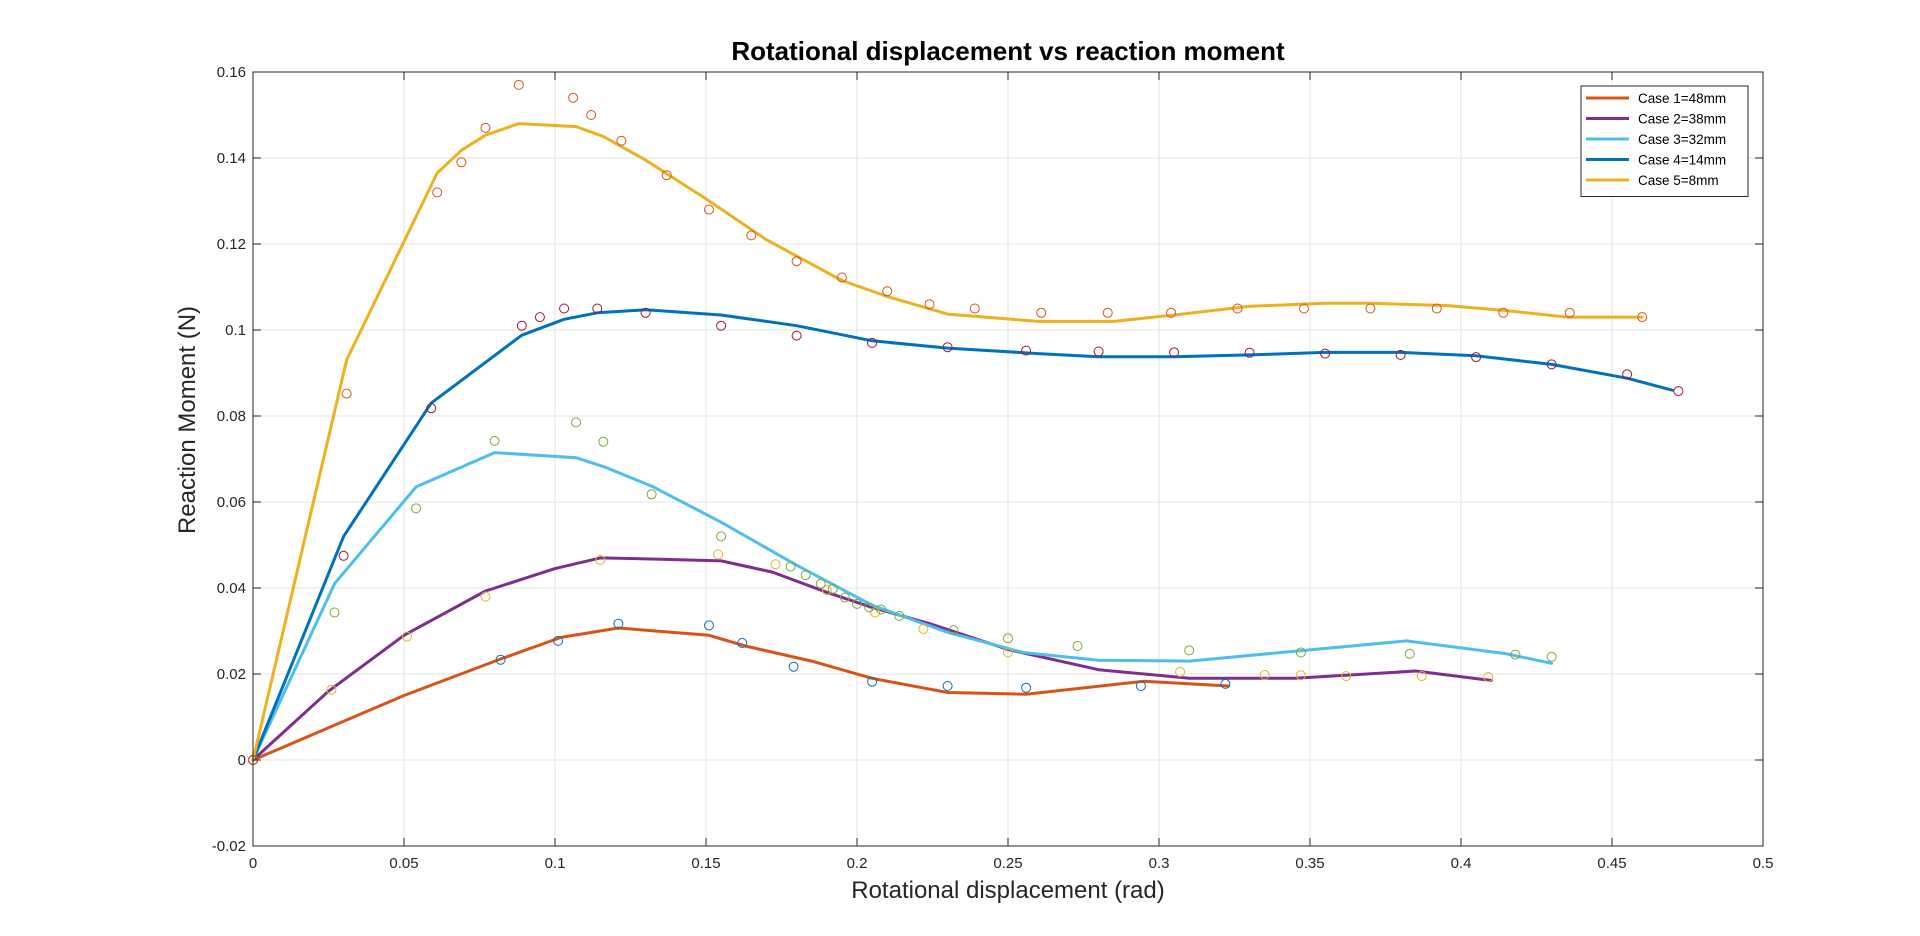 Image resolution: width=1920 pixels, height=936 pixels. What do you see at coordinates (231, 674) in the screenshot?
I see `y-tick-label: 0.02` at bounding box center [231, 674].